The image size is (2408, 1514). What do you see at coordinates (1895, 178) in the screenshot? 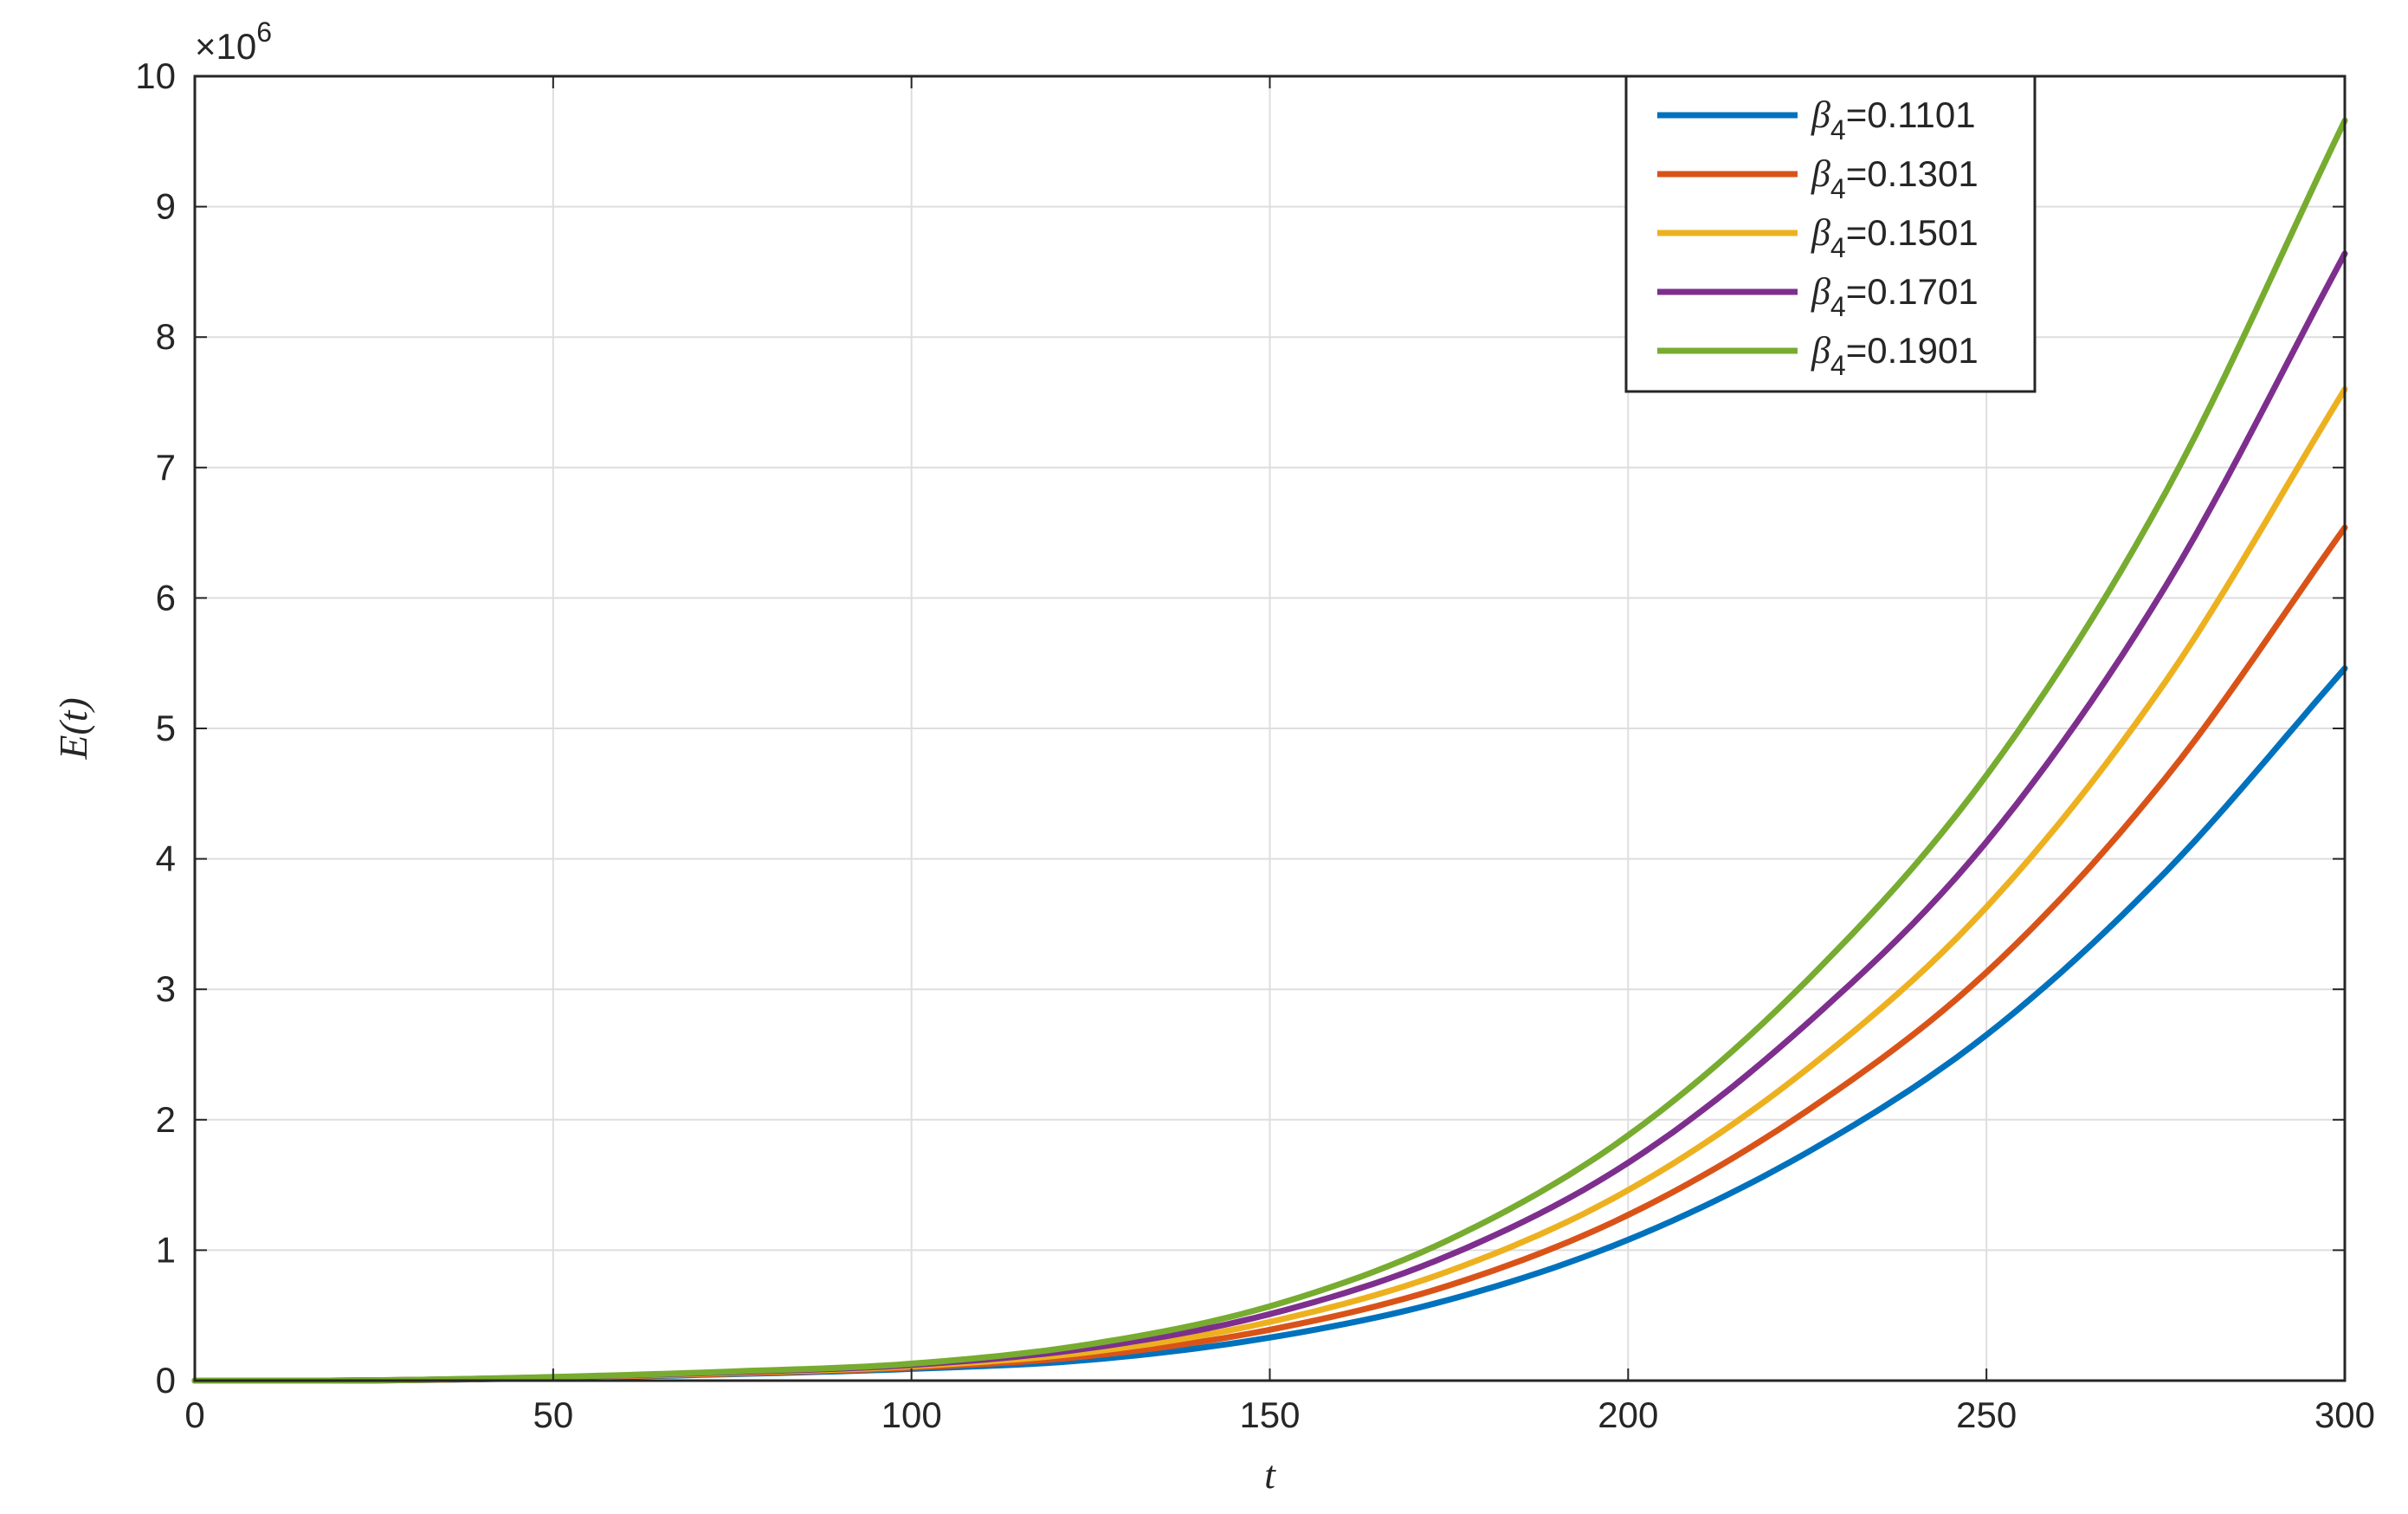
I see `legend-label: β4=0.1301` at bounding box center [1895, 178].